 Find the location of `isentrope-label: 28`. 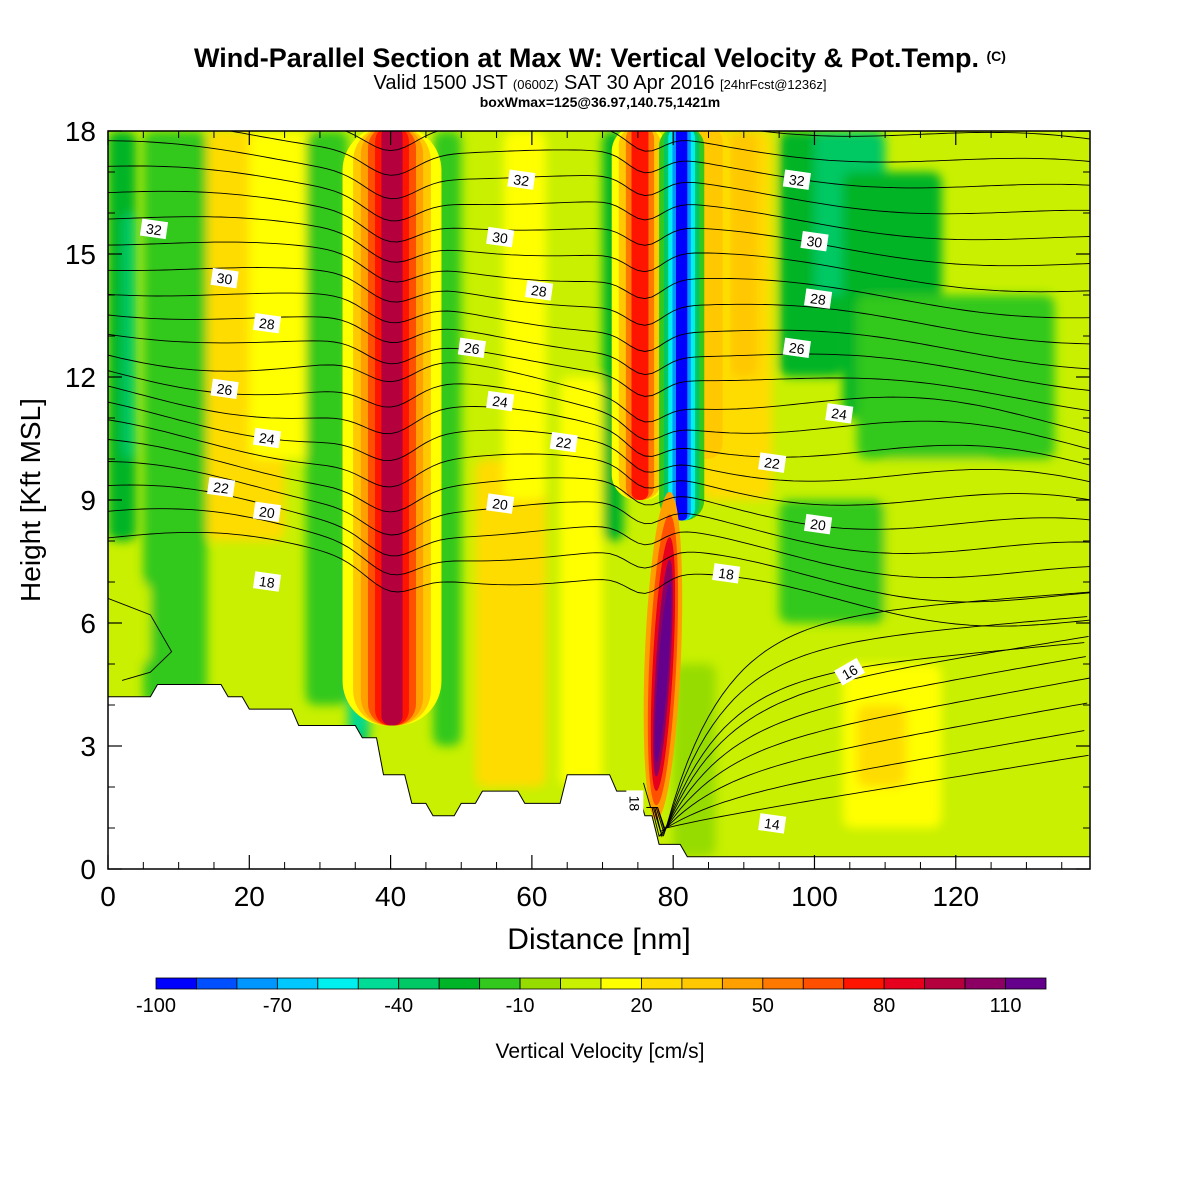

isentrope-label: 28 is located at coordinates (539, 290).